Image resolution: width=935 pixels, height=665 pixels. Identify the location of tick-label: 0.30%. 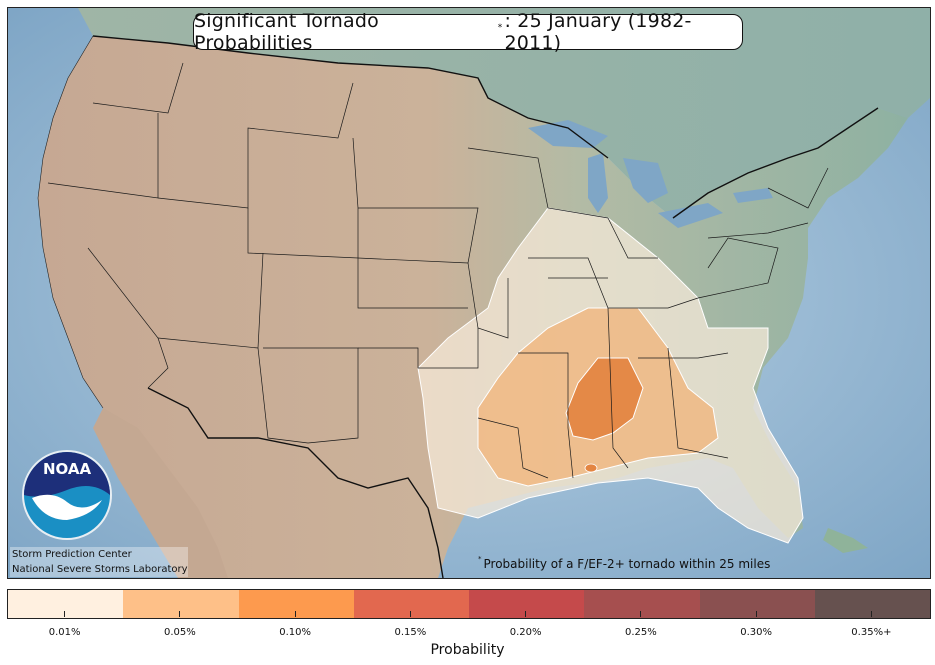
(756, 632).